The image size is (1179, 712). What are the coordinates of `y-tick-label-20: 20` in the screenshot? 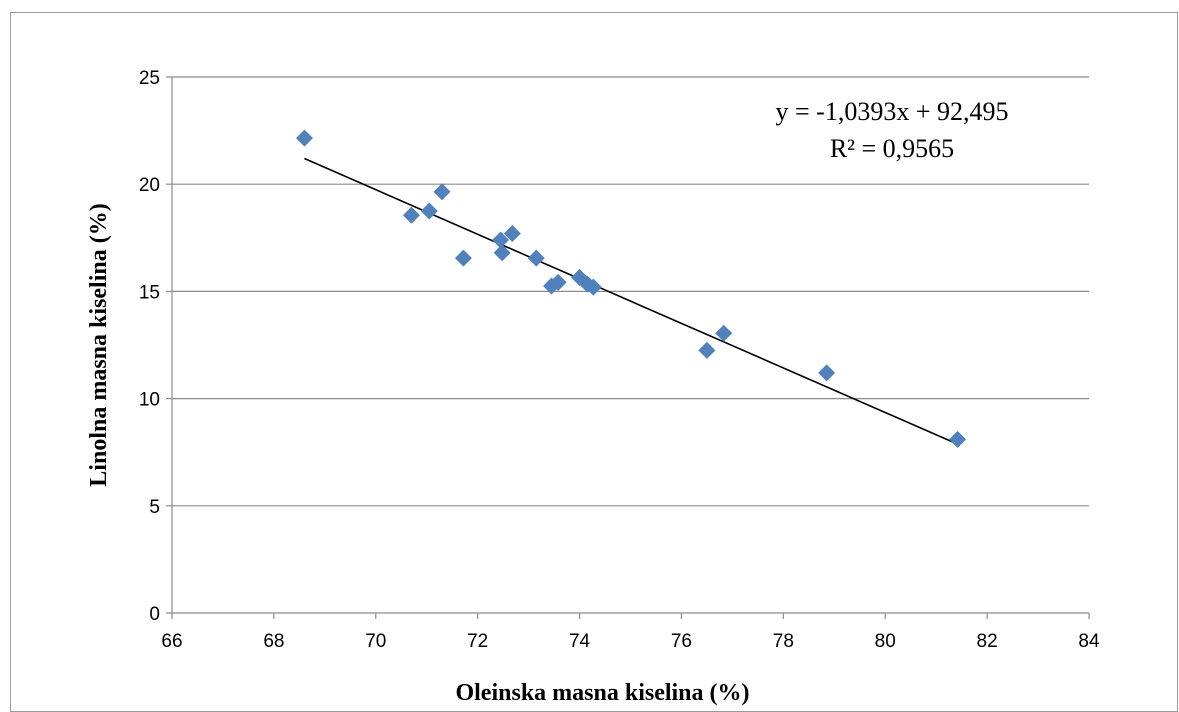 It's located at (149, 185).